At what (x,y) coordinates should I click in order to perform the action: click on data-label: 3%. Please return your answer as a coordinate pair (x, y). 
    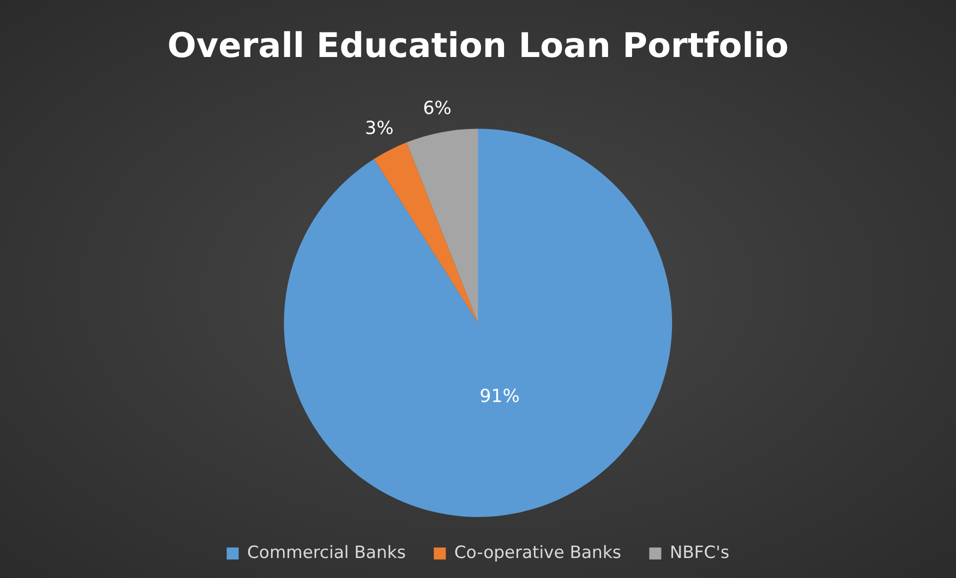
    Looking at the image, I should click on (379, 128).